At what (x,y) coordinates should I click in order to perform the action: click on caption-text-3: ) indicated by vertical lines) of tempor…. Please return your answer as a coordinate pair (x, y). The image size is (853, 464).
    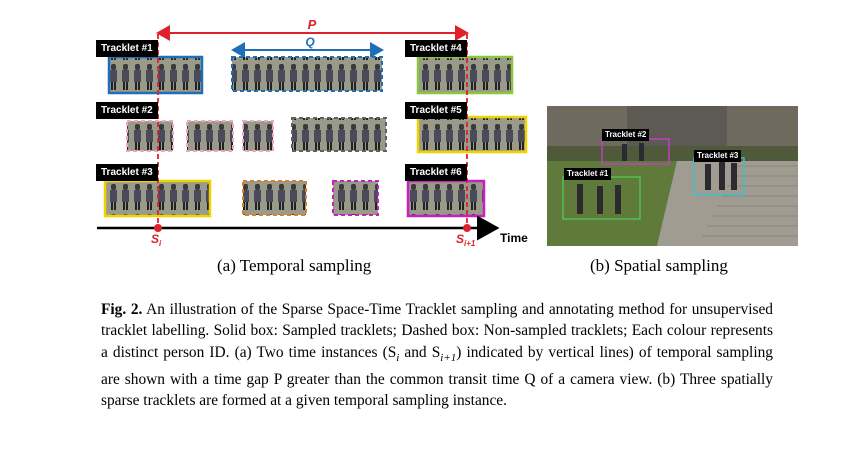
    Looking at the image, I should click on (437, 376).